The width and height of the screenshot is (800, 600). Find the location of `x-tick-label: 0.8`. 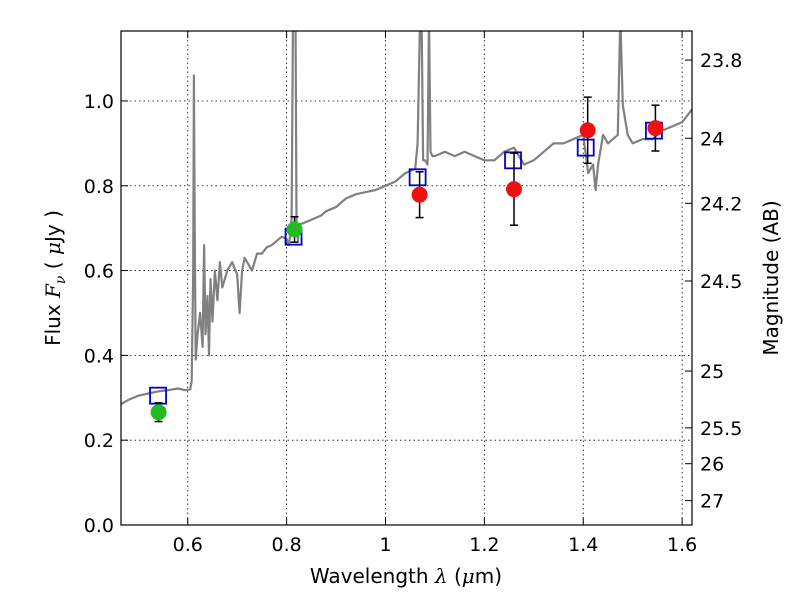

x-tick-label: 0.8 is located at coordinates (287, 545).